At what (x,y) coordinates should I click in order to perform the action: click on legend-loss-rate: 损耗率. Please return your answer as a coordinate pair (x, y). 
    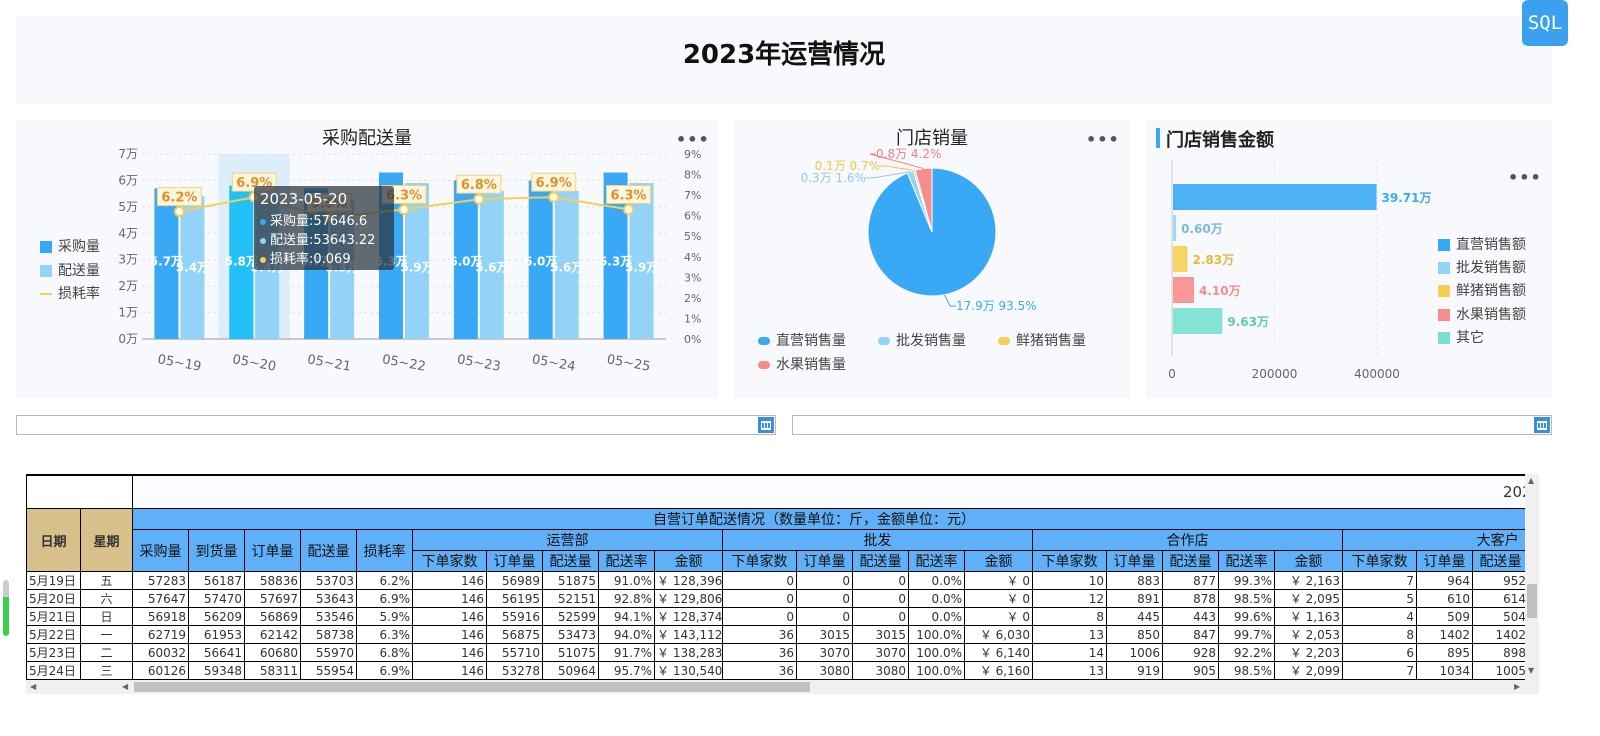
    Looking at the image, I should click on (70, 293).